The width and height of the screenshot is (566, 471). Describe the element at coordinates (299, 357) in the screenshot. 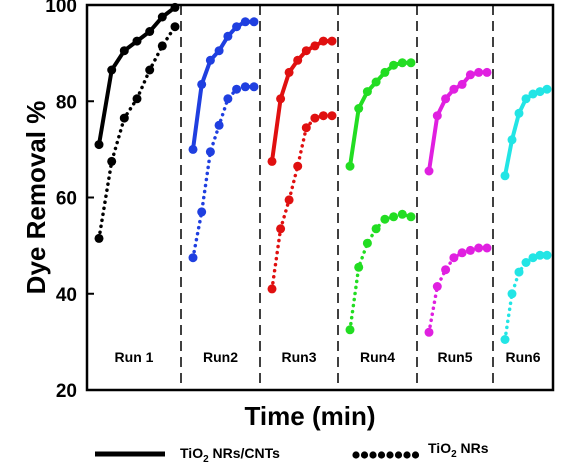

I see `run-label: Run3` at that location.